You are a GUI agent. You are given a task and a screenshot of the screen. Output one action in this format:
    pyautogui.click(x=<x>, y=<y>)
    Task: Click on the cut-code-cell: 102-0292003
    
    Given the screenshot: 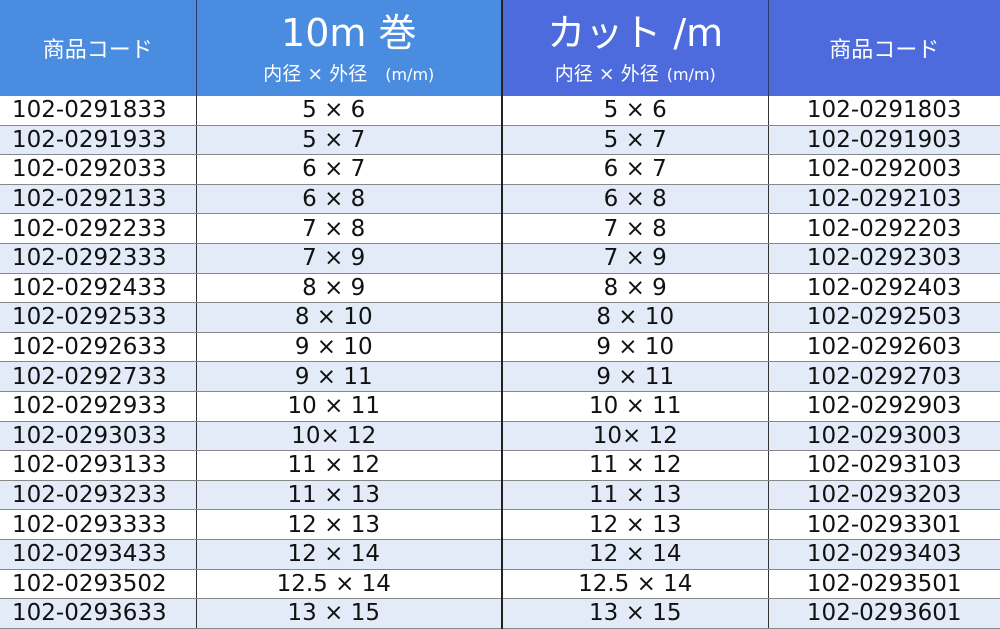 What is the action you would take?
    pyautogui.click(x=884, y=169)
    